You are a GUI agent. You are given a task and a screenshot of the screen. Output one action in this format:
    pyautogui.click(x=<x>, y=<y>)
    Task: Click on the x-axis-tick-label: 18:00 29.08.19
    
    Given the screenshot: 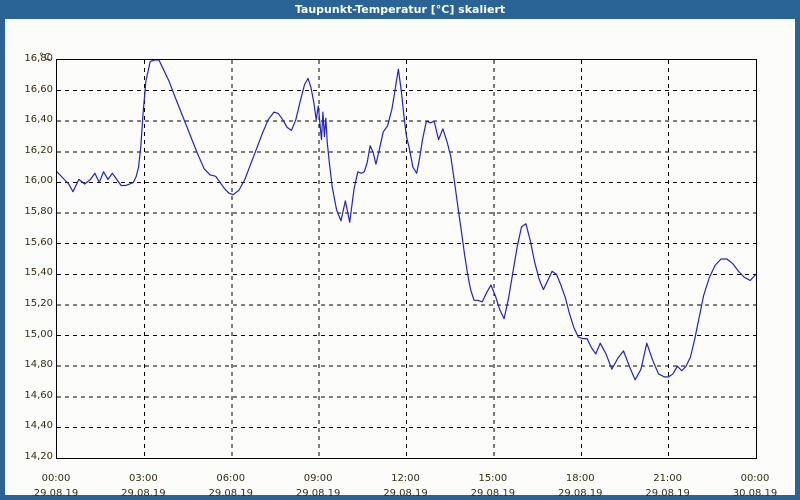 What is the action you would take?
    pyautogui.click(x=580, y=486)
    